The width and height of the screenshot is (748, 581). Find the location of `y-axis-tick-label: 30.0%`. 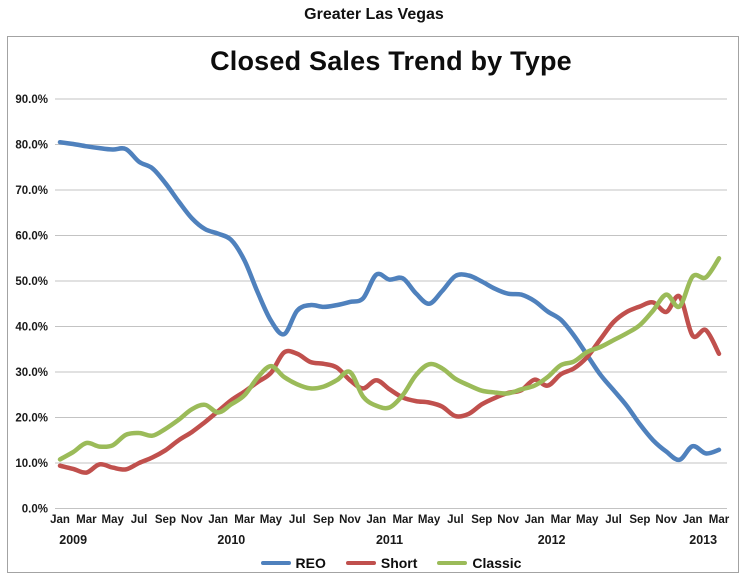

y-axis-tick-label: 30.0% is located at coordinates (31, 373).